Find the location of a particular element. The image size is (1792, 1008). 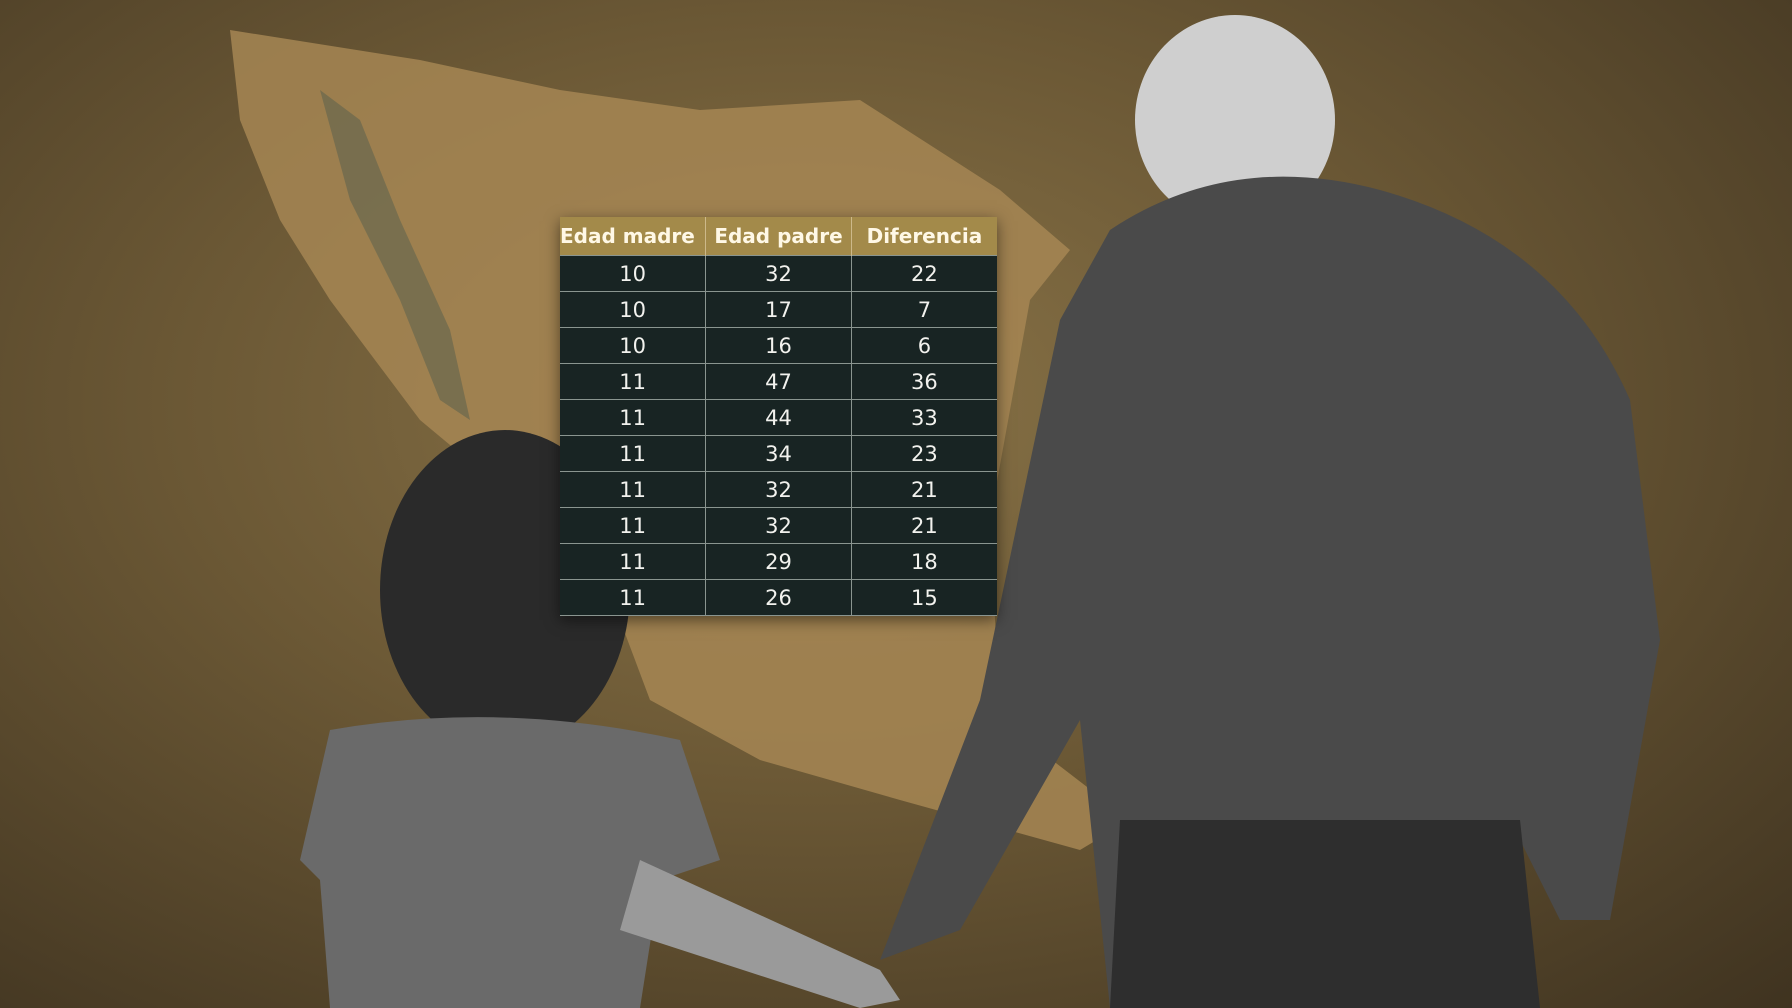

edad-padre-cell: 26 is located at coordinates (778, 597).